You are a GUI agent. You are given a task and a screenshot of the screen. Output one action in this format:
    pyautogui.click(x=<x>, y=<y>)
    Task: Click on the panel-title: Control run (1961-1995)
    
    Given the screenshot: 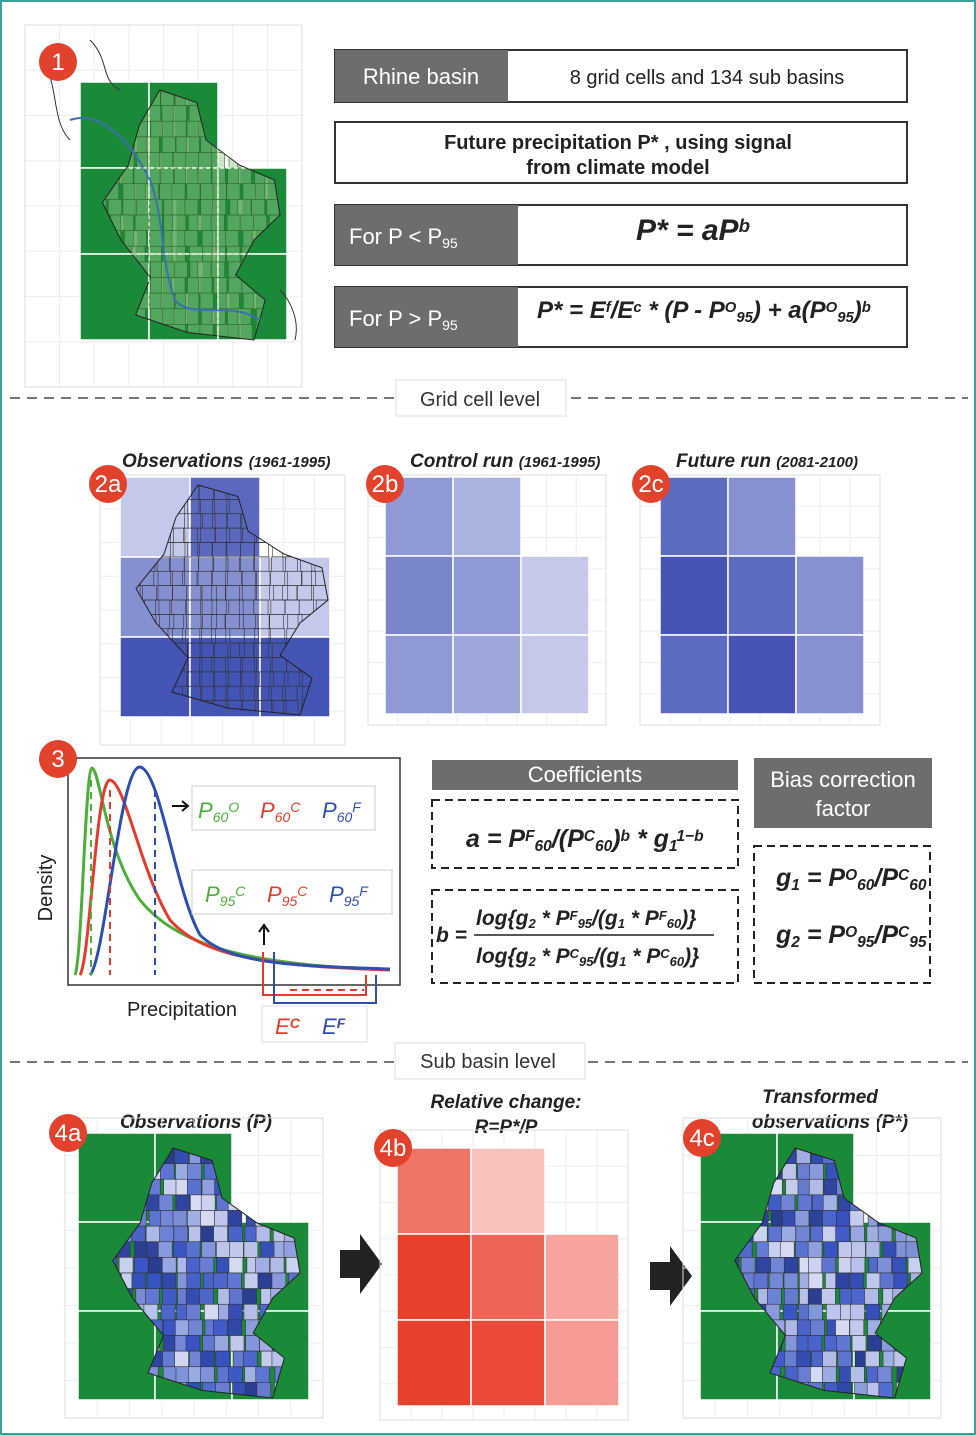 What is the action you would take?
    pyautogui.click(x=505, y=461)
    